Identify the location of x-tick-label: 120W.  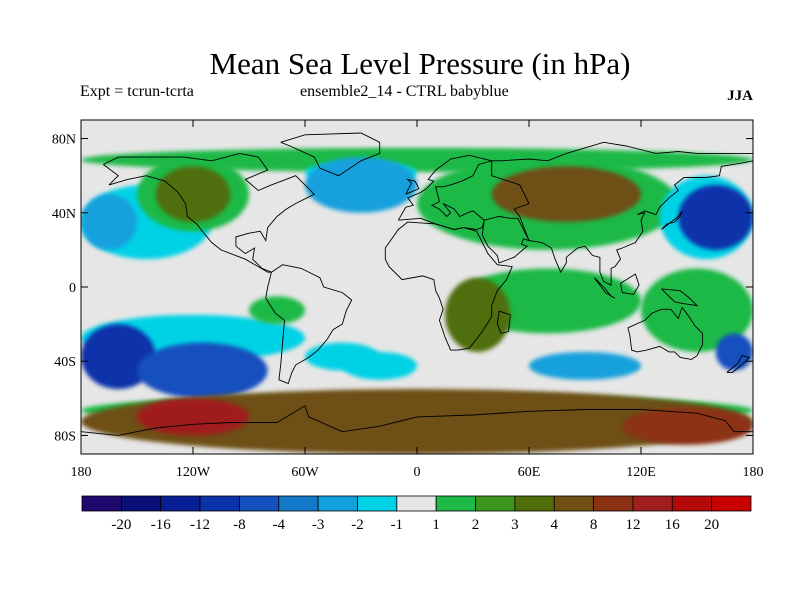
(193, 472).